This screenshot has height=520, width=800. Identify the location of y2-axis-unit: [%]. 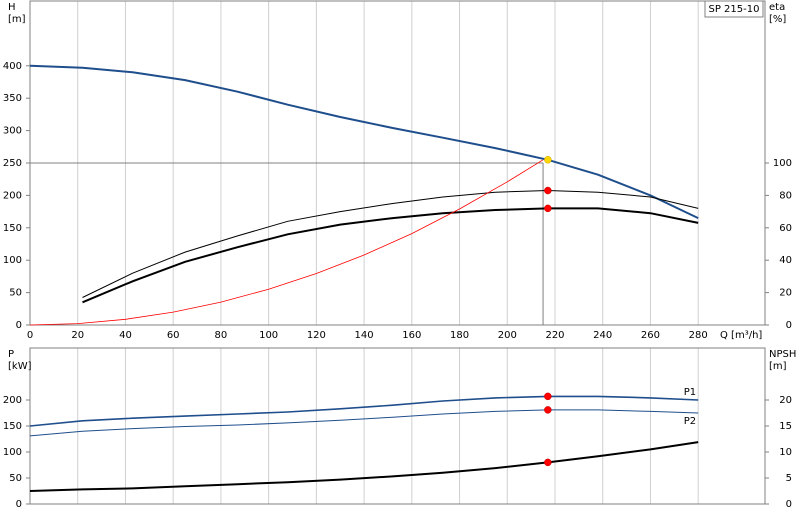
(777, 19).